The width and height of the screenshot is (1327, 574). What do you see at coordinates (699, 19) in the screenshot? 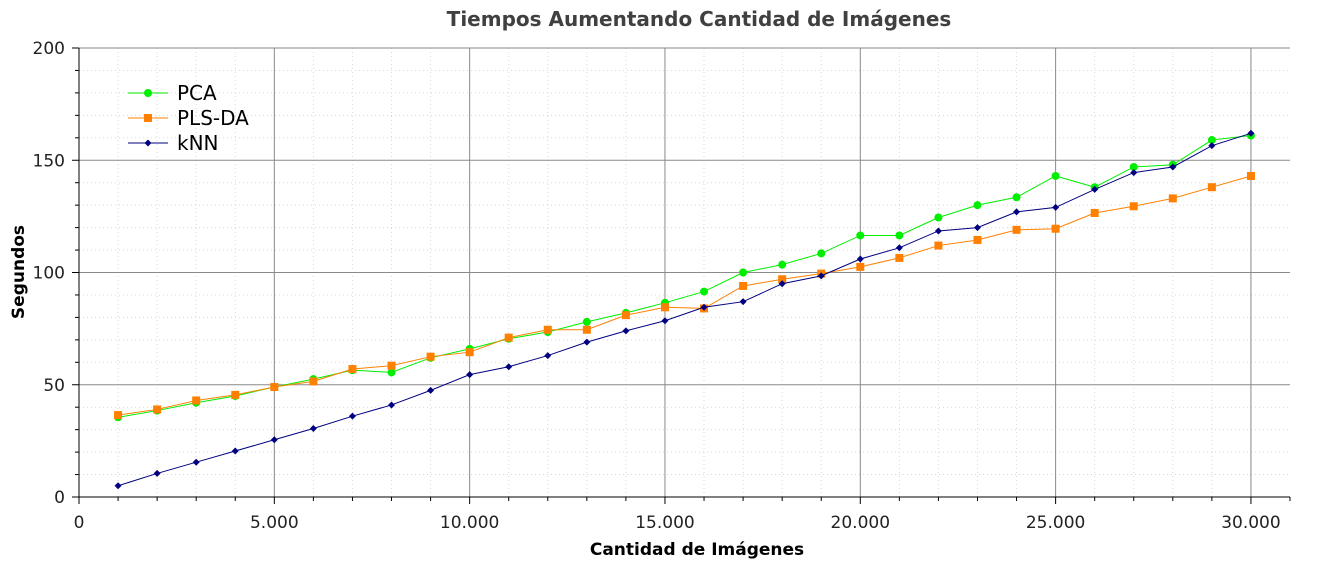
I see `chart-title: Tiempos Aumentando Cantidad de Imágenes` at bounding box center [699, 19].